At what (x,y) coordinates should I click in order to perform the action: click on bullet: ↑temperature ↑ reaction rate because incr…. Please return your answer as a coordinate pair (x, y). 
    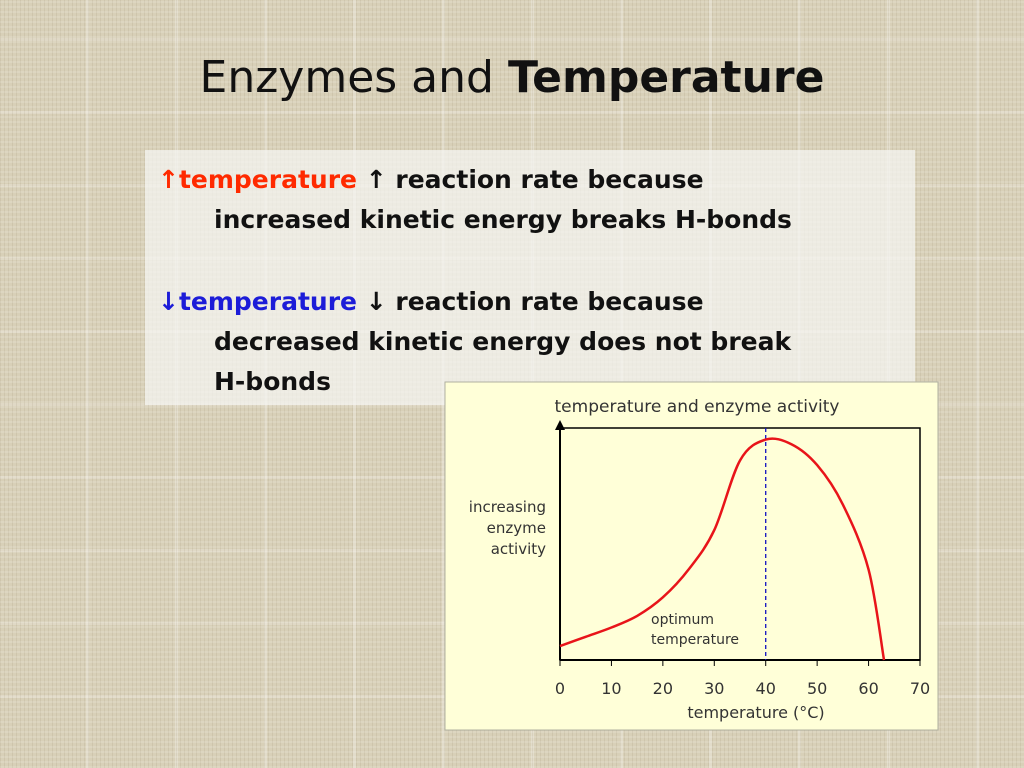
    Looking at the image, I should click on (475, 200).